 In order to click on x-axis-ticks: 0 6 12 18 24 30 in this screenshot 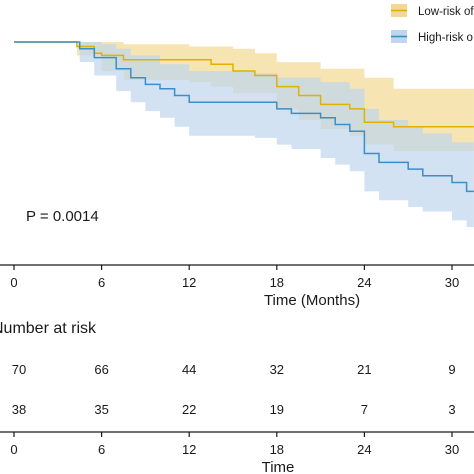, I will do `click(234, 277)`.